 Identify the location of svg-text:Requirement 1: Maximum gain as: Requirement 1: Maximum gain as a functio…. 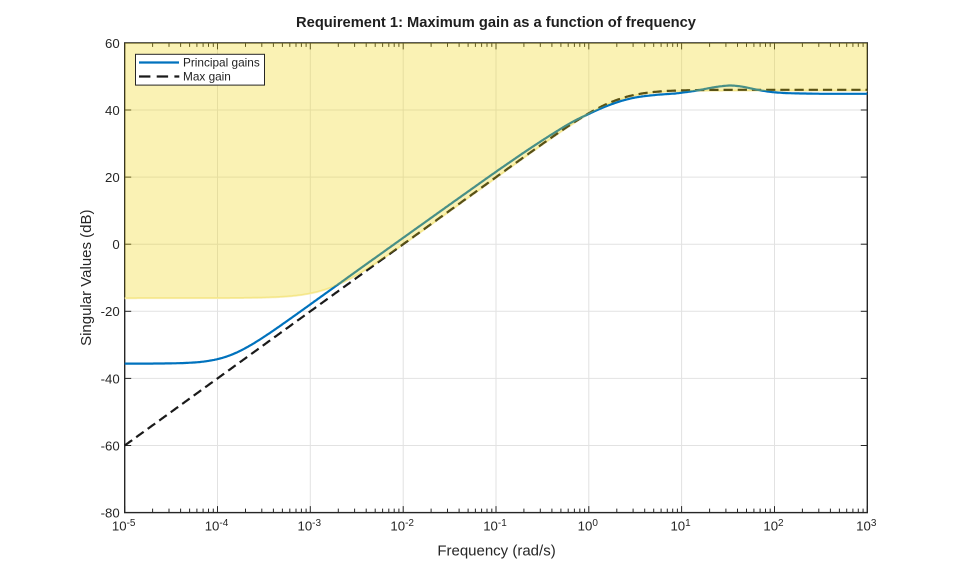
(496, 23).